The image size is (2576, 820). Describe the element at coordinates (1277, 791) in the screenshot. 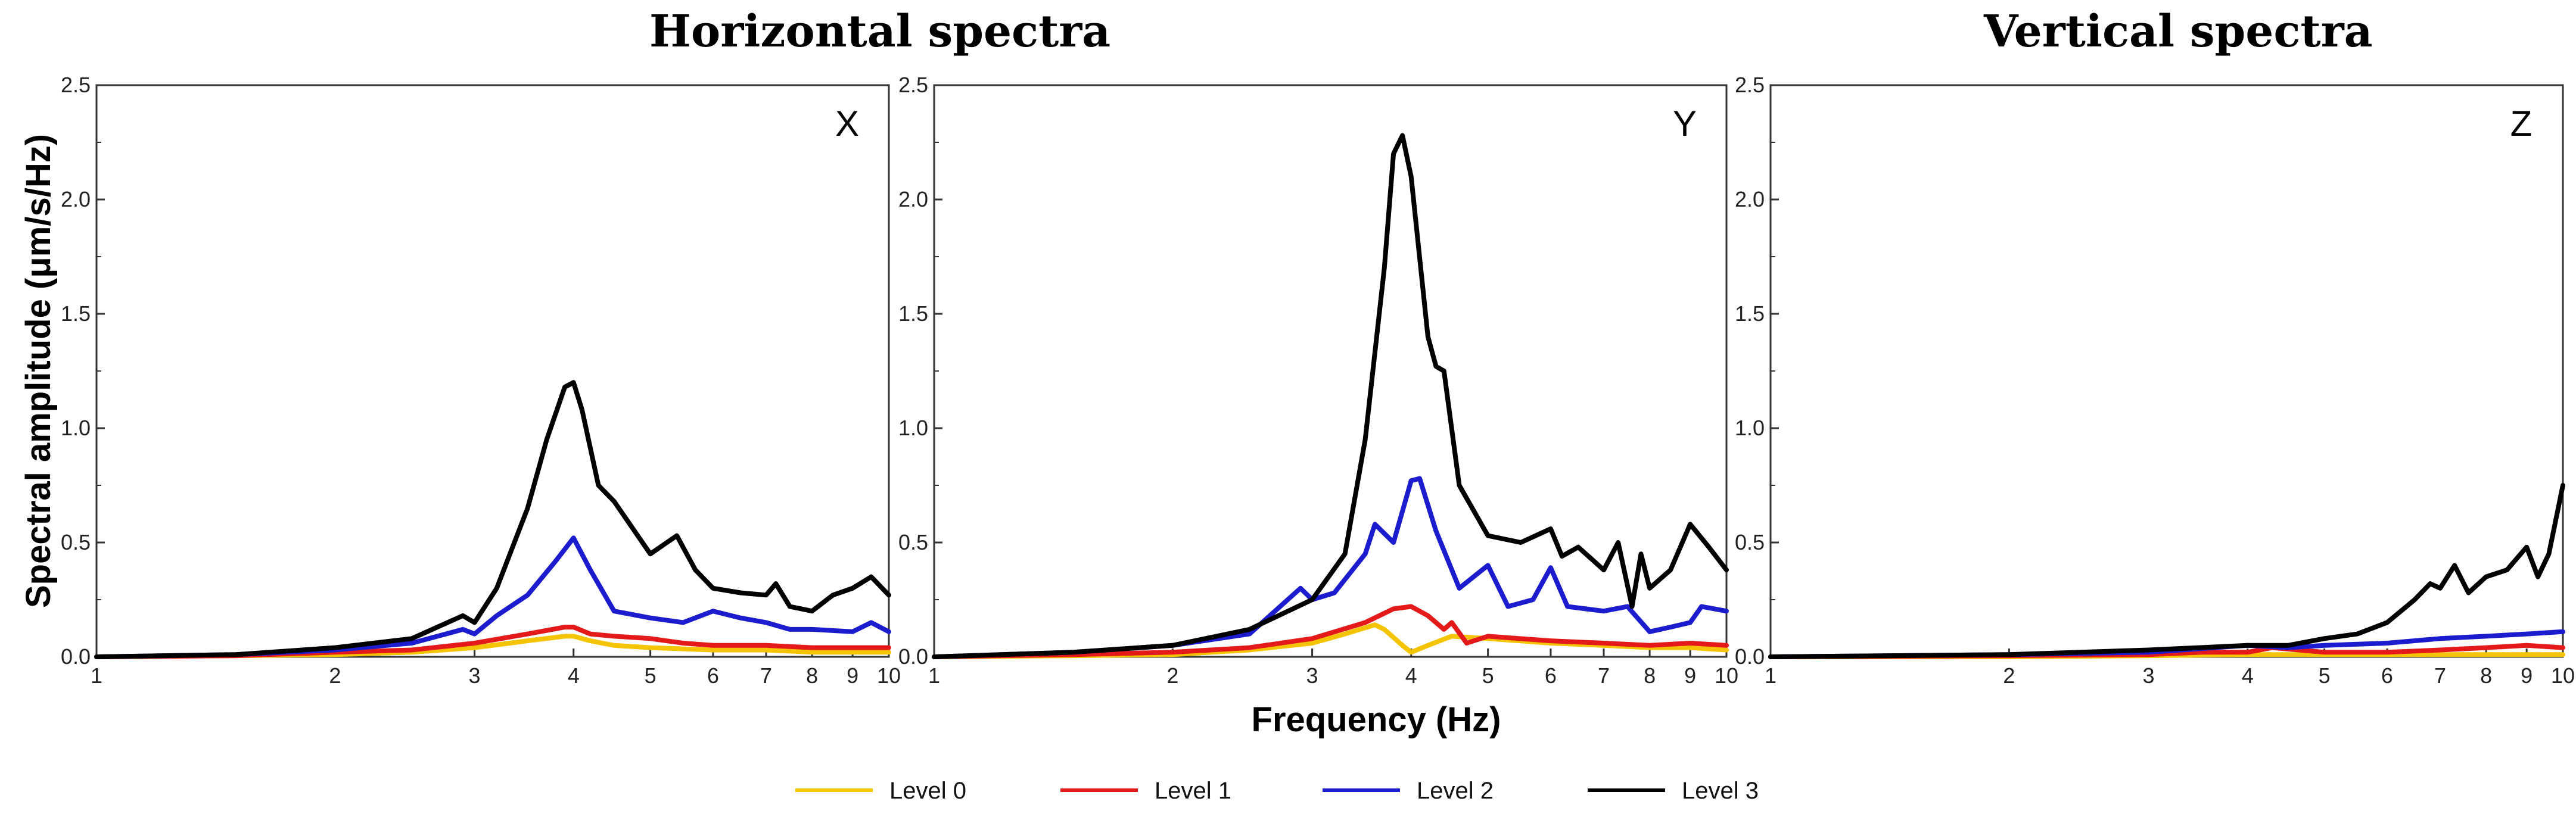

I see `legend: Level 0 Level 1 Level 2 Level 3` at that location.